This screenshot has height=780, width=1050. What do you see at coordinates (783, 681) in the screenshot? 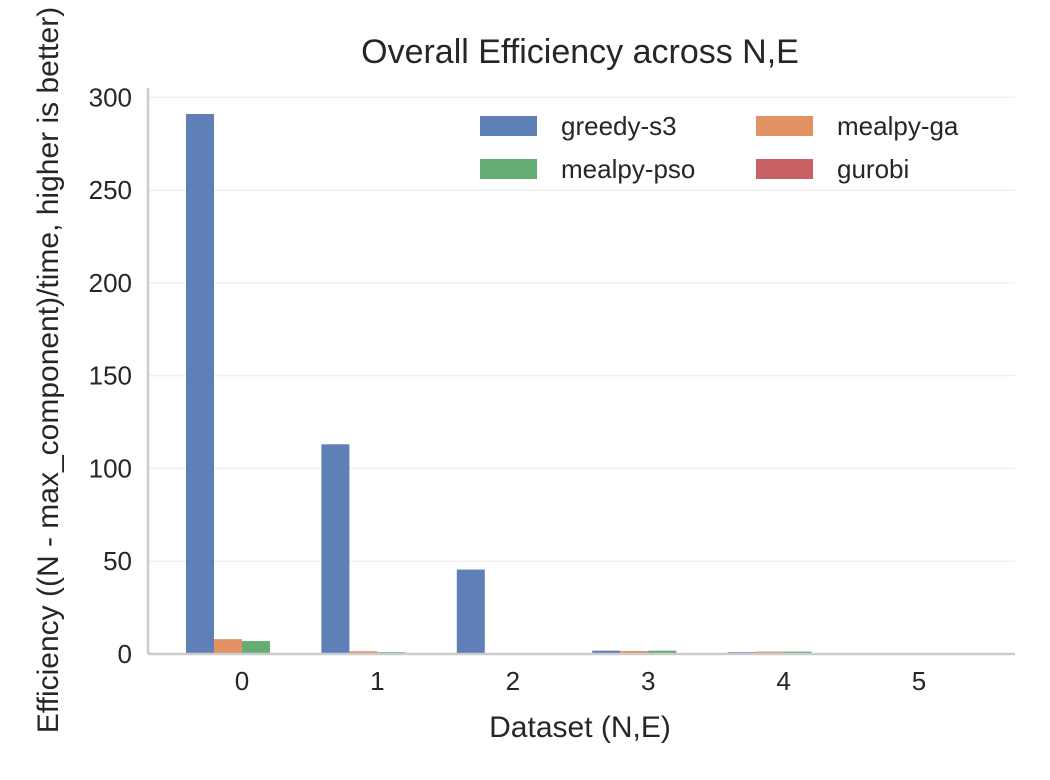
I see `x-tick-label: 4` at bounding box center [783, 681].